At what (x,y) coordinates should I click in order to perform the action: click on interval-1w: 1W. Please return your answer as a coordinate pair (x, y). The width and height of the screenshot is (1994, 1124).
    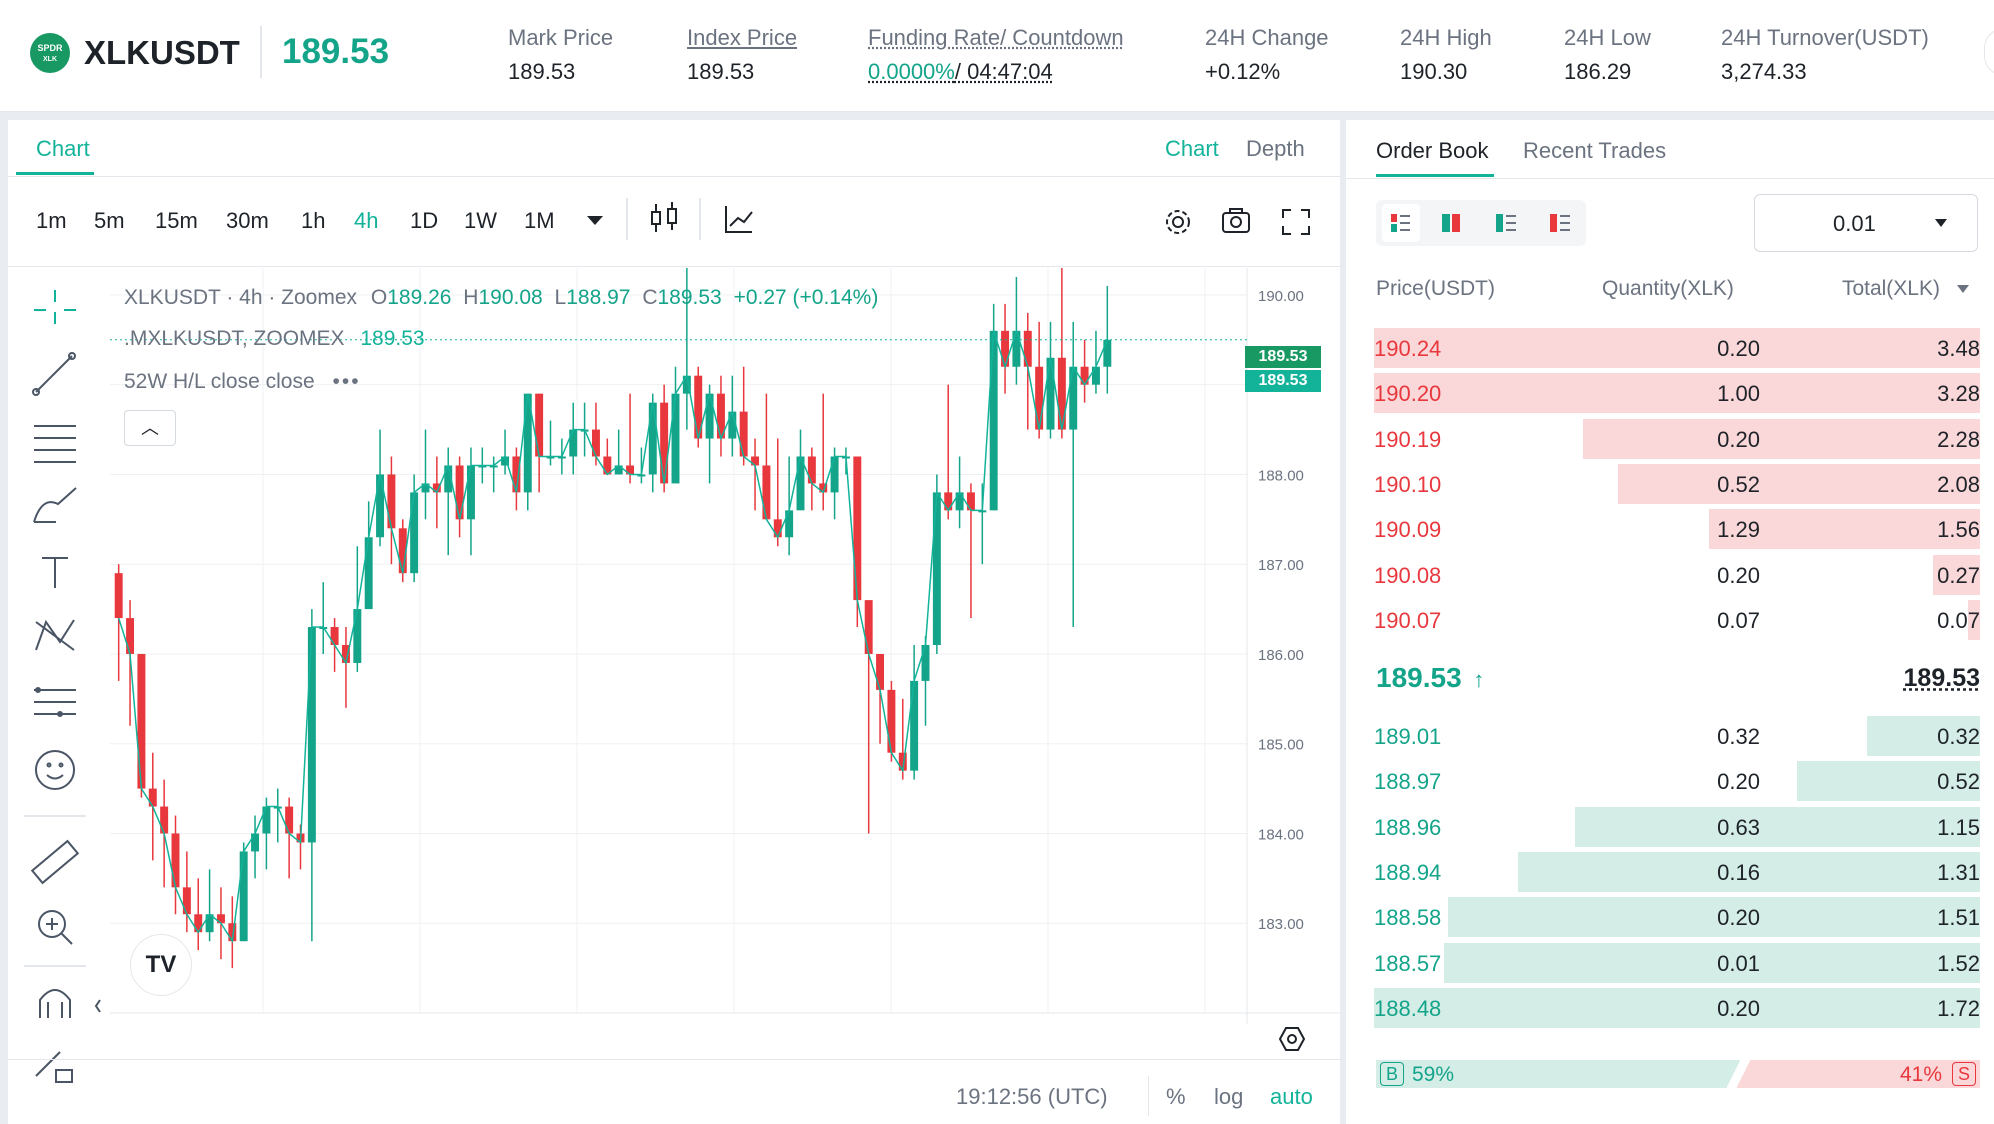
    Looking at the image, I should click on (480, 220).